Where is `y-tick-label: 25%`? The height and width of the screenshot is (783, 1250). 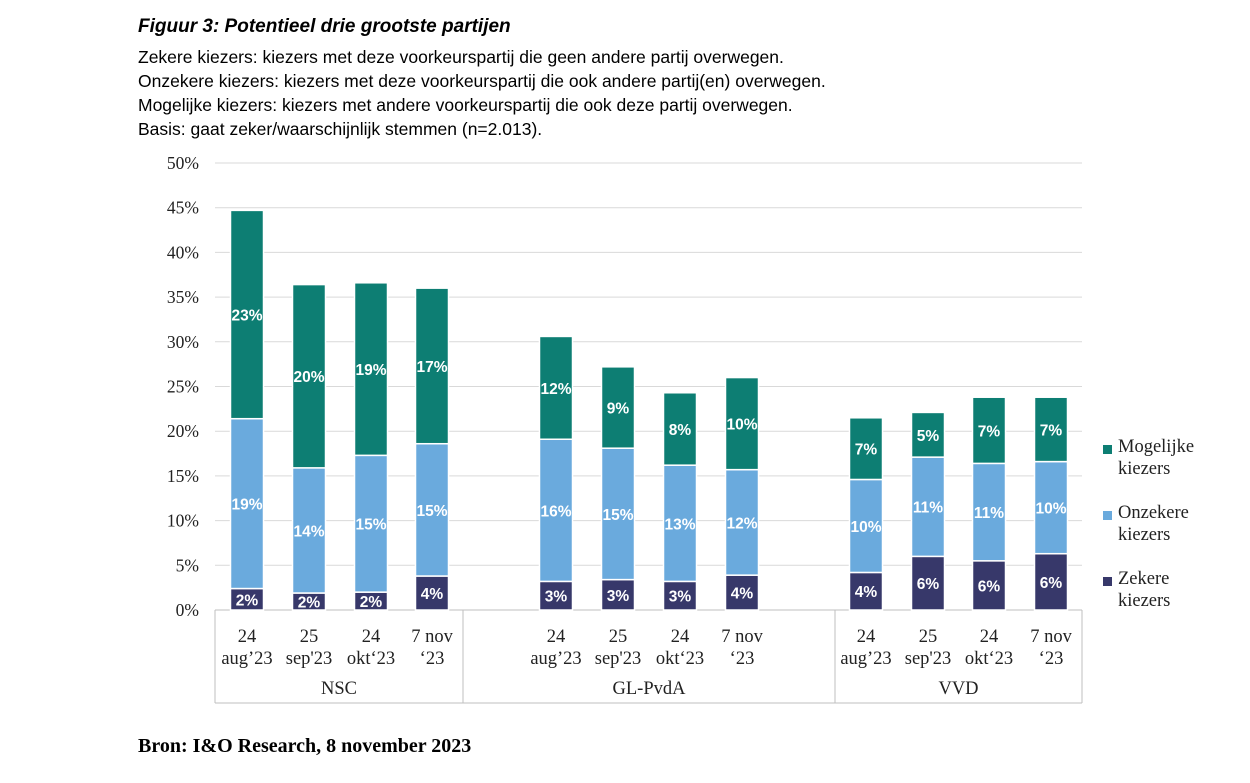 y-tick-label: 25% is located at coordinates (183, 387).